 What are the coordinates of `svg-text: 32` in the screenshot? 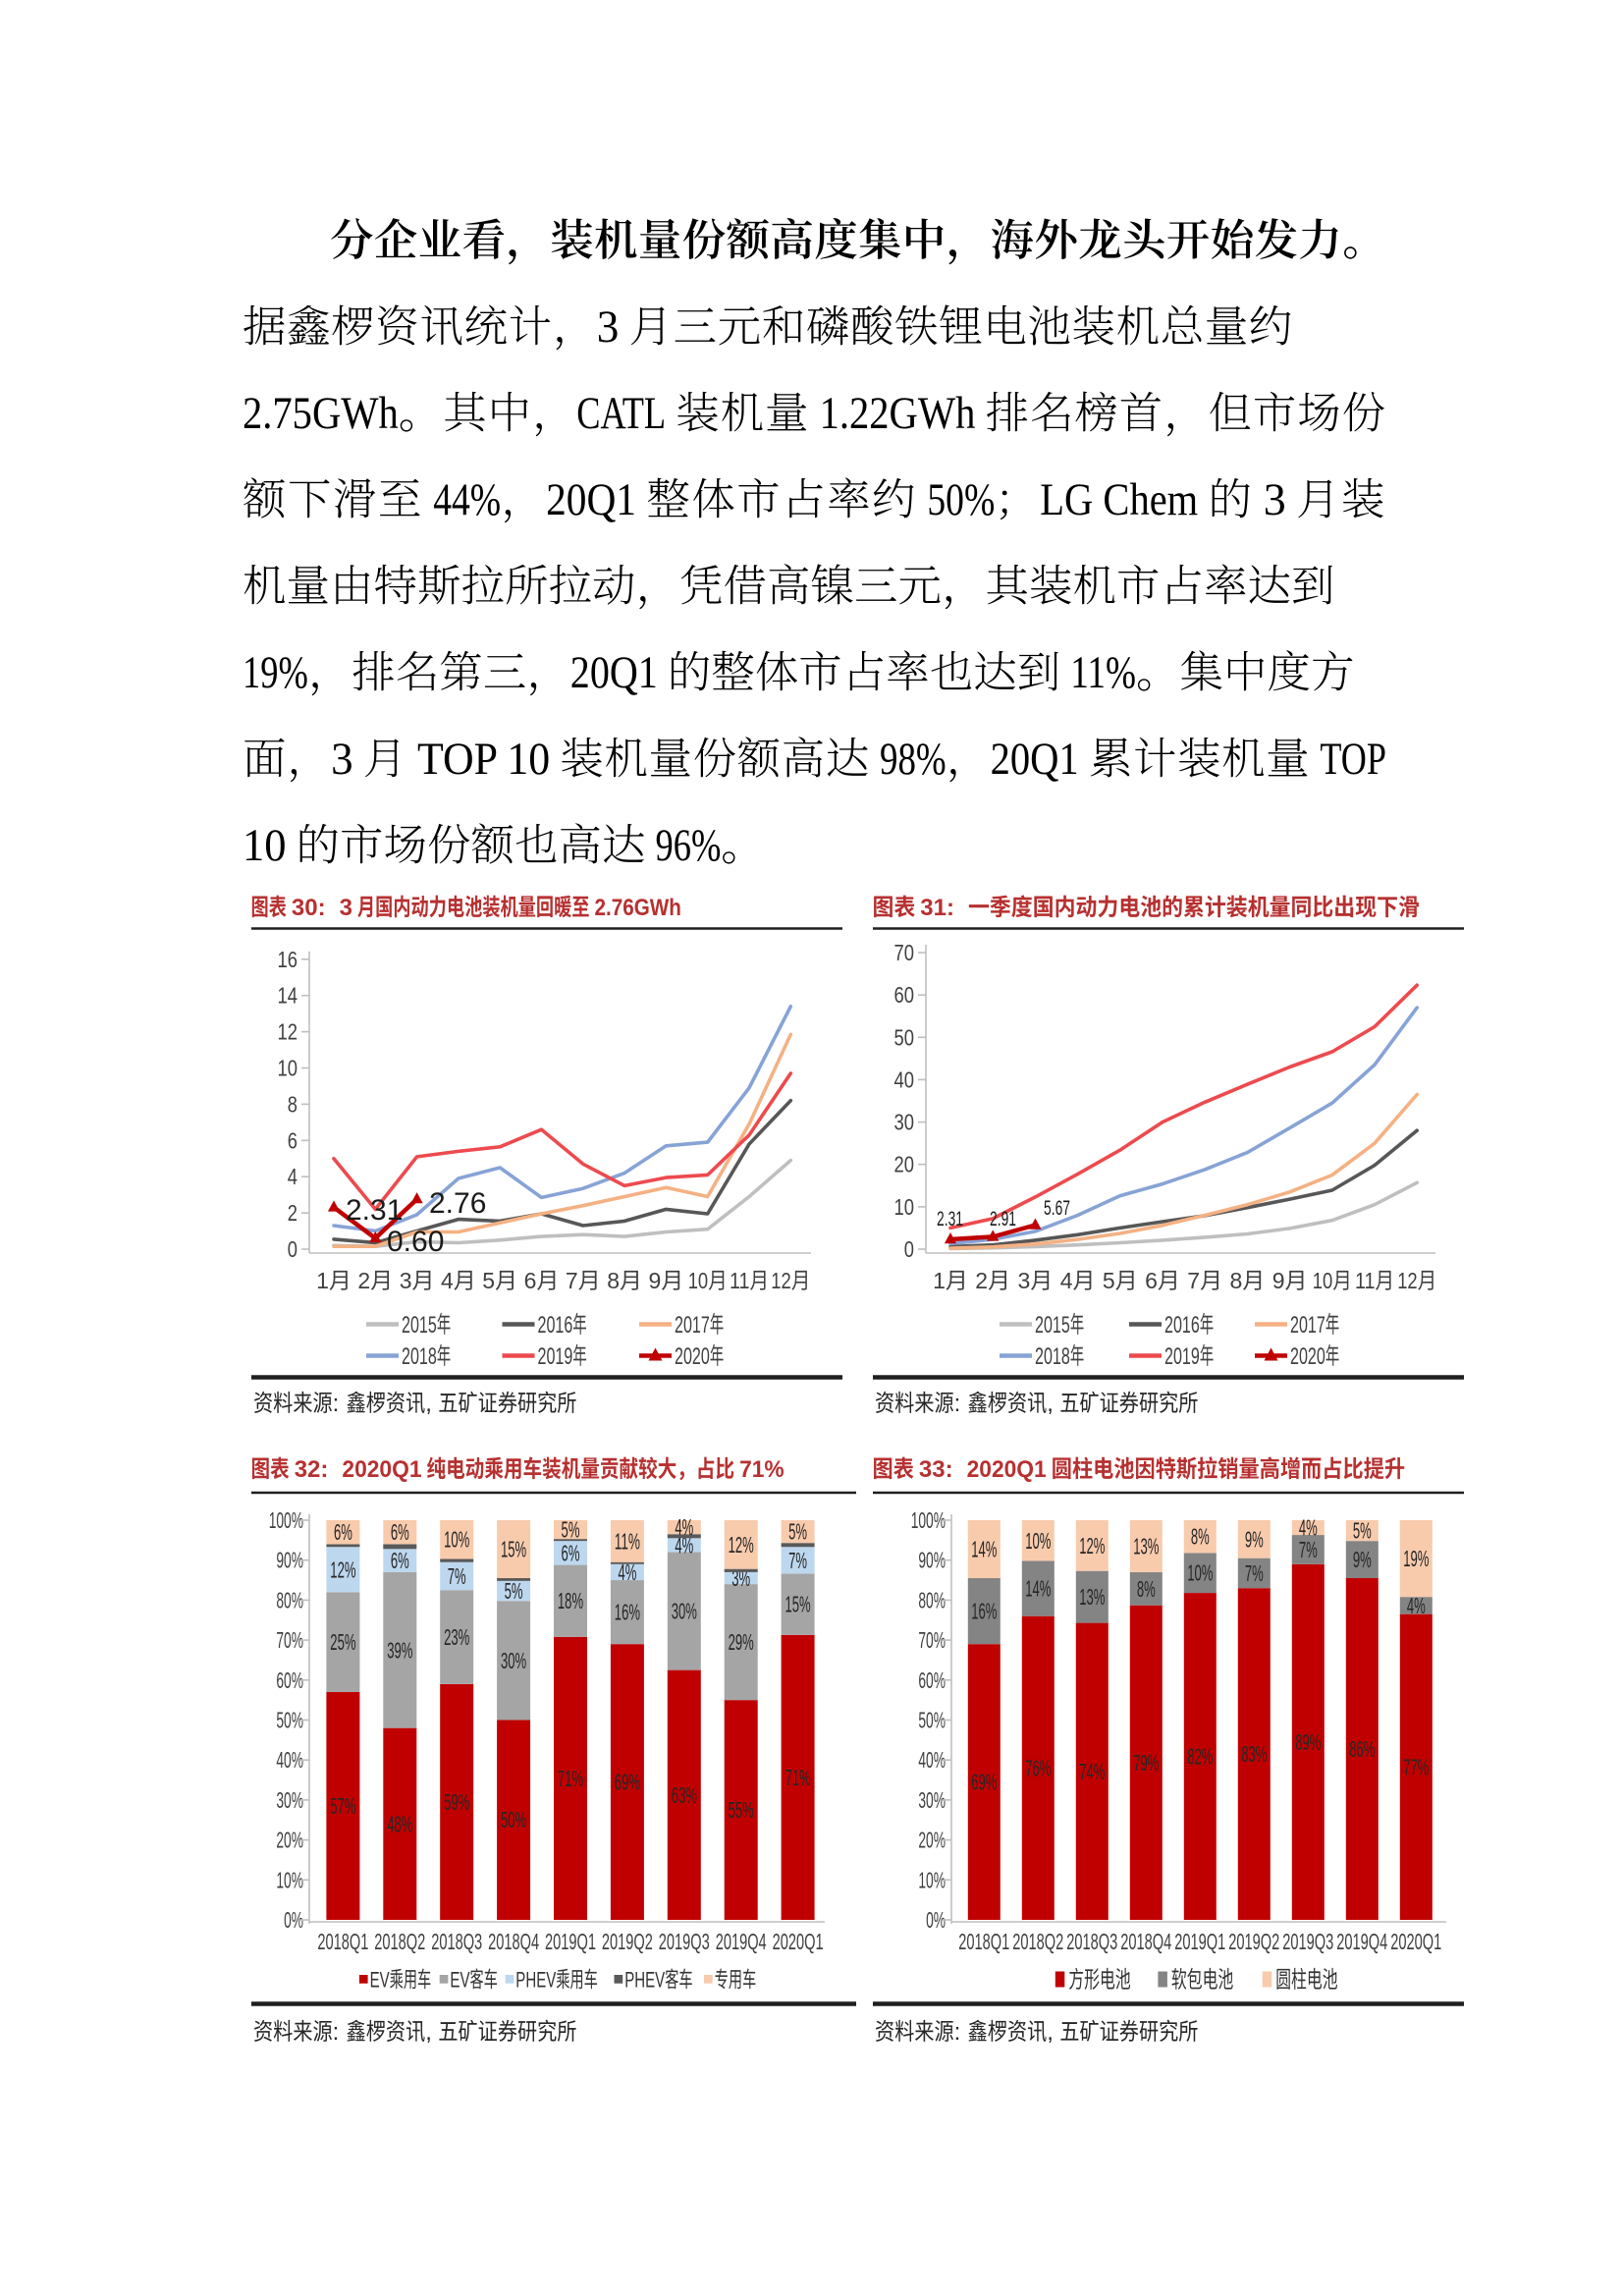 It's located at (308, 1469).